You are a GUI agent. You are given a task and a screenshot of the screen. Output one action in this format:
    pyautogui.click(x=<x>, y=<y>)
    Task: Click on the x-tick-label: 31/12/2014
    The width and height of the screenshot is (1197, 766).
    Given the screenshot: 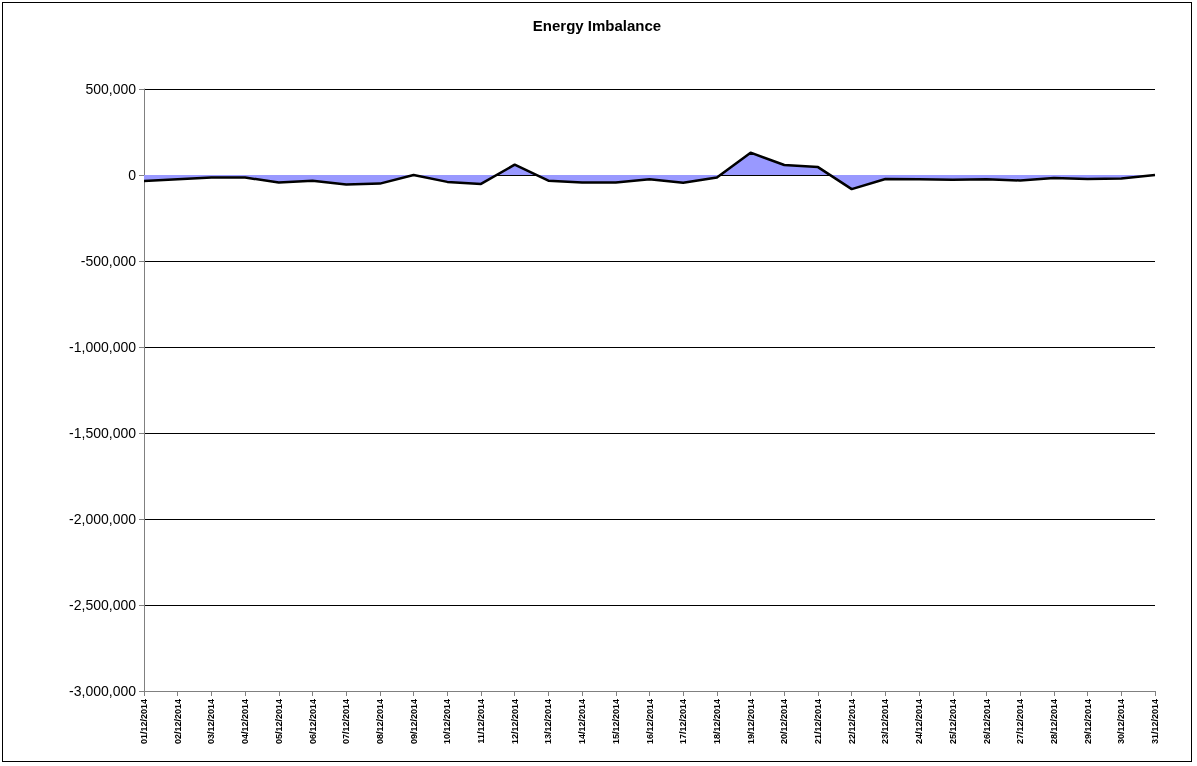 What is the action you would take?
    pyautogui.click(x=1155, y=722)
    